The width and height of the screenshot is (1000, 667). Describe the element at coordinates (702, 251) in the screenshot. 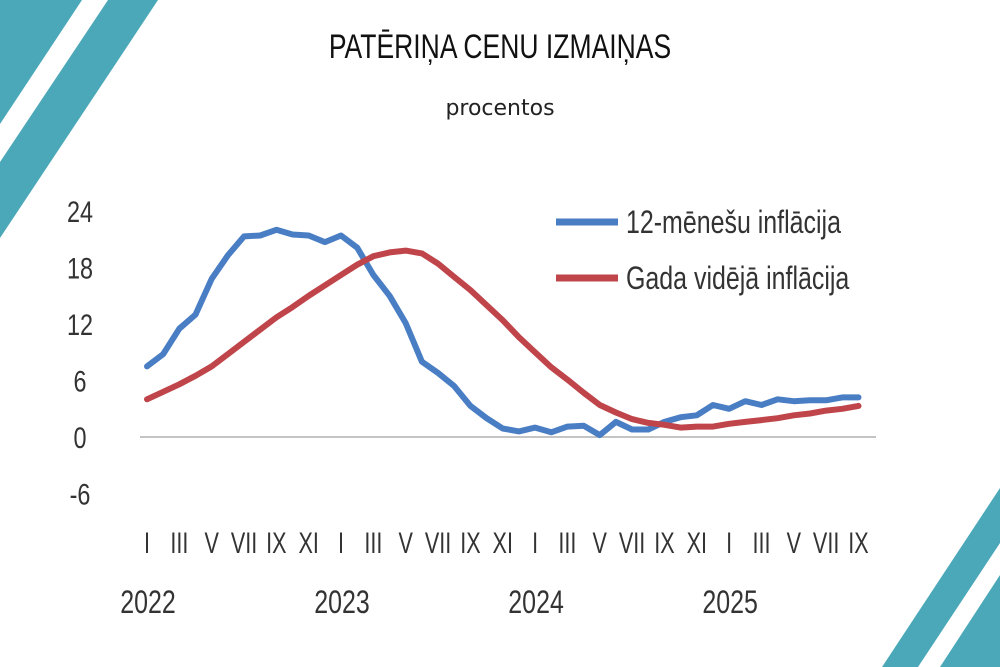

I see `legend: 12-mēnešu inflācija Gada vidējā inflācija` at that location.